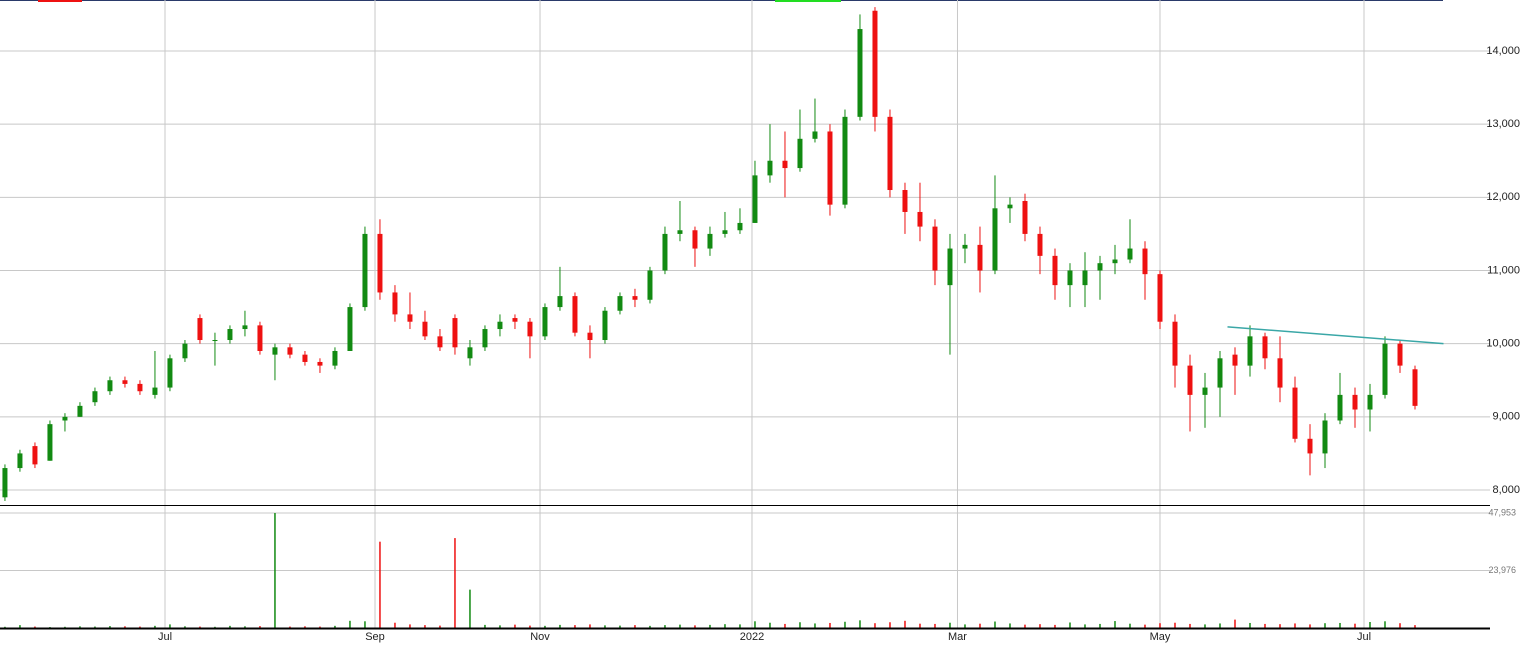 This screenshot has height=646, width=1524. Describe the element at coordinates (165, 637) in the screenshot. I see `x-tick-label: Jul` at that location.